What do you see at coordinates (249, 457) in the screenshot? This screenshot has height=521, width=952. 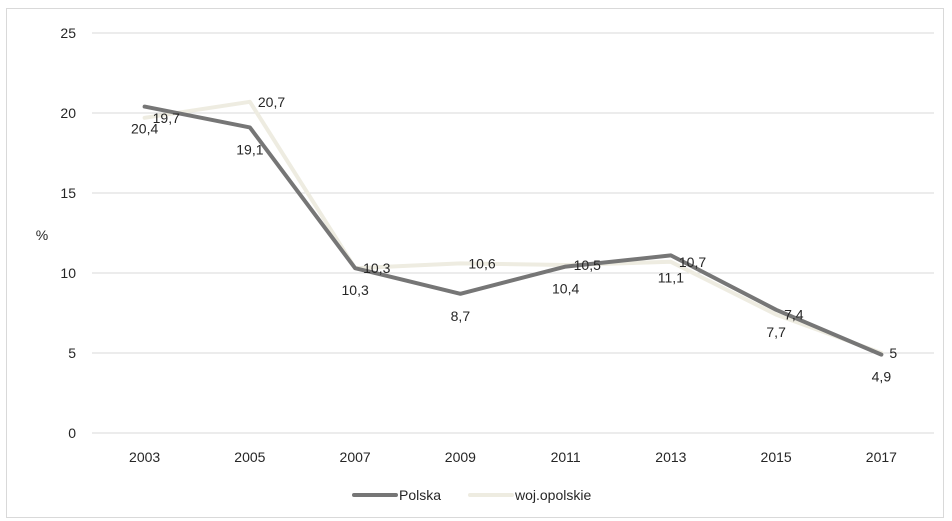 I see `x-tick-label: 2005` at bounding box center [249, 457].